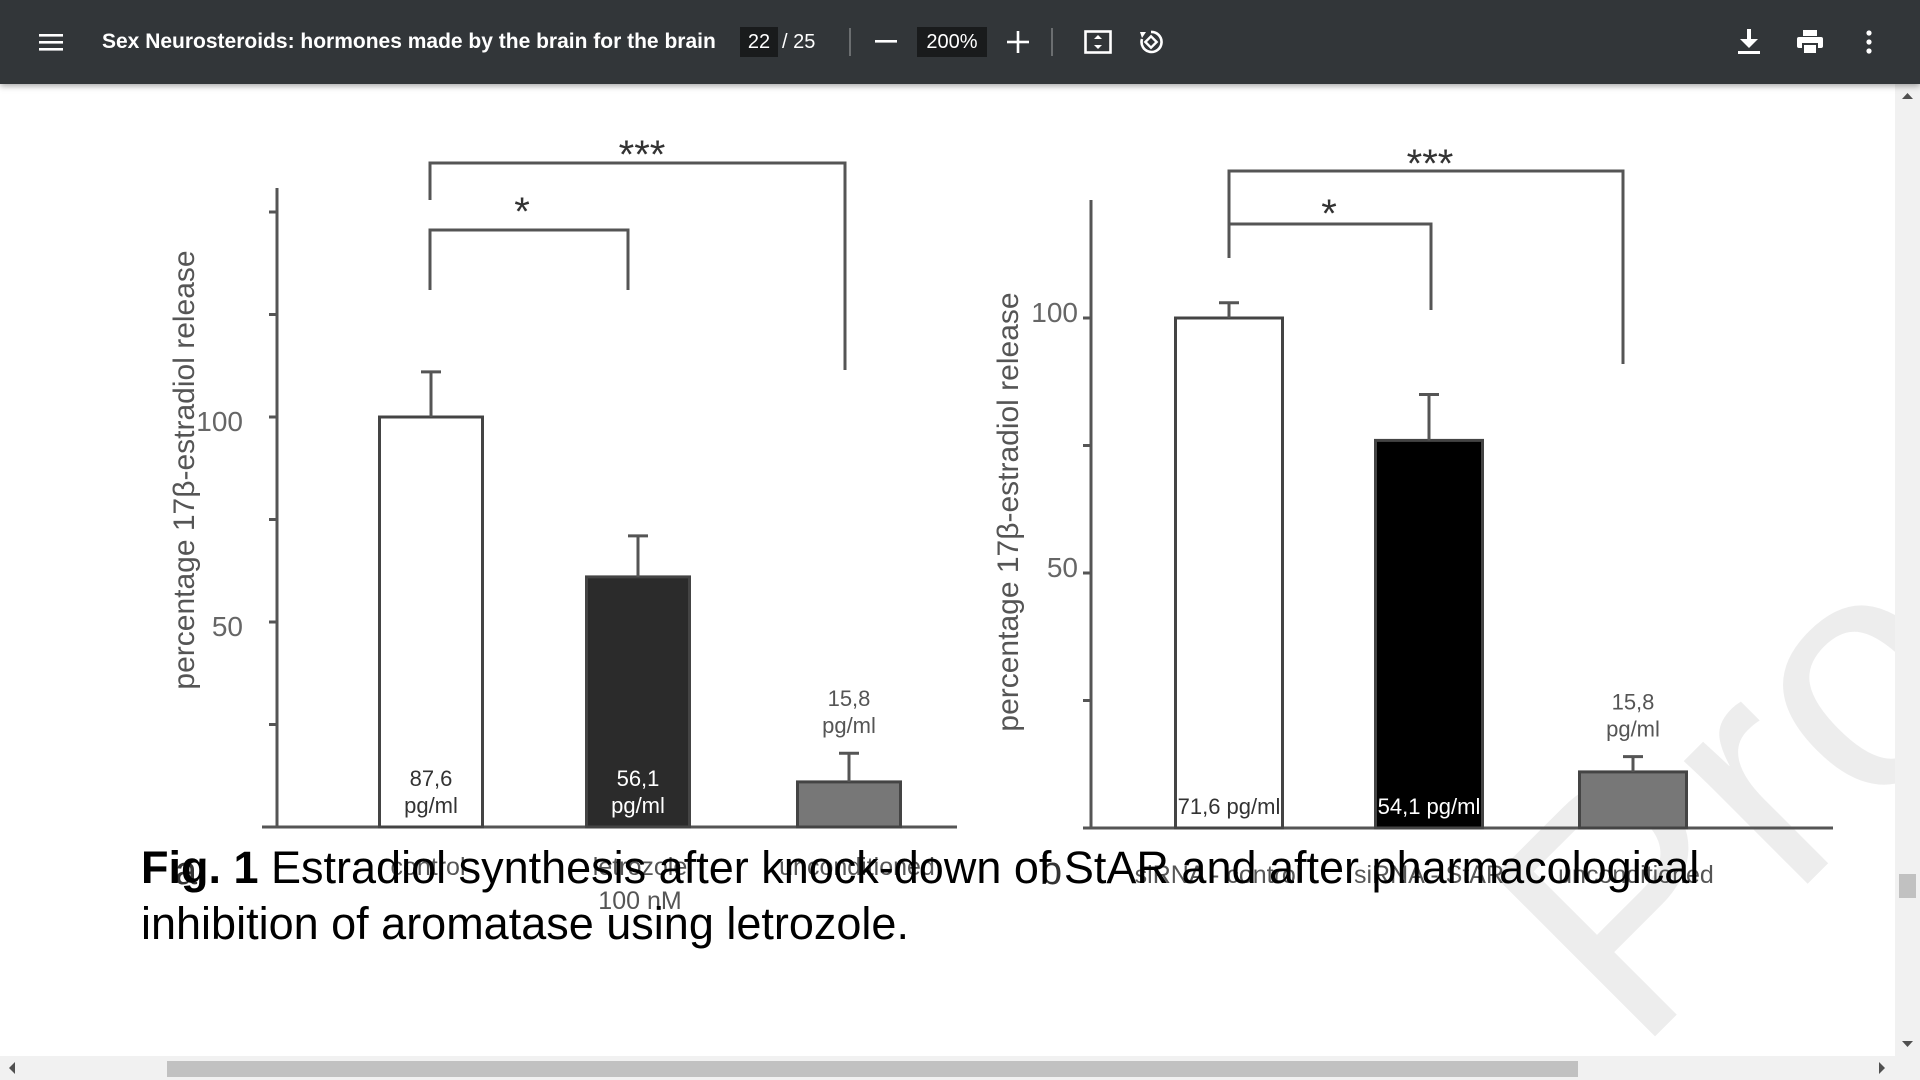 The height and width of the screenshot is (1080, 1920). I want to click on scroll-right-arrow-icon, so click(1882, 1068).